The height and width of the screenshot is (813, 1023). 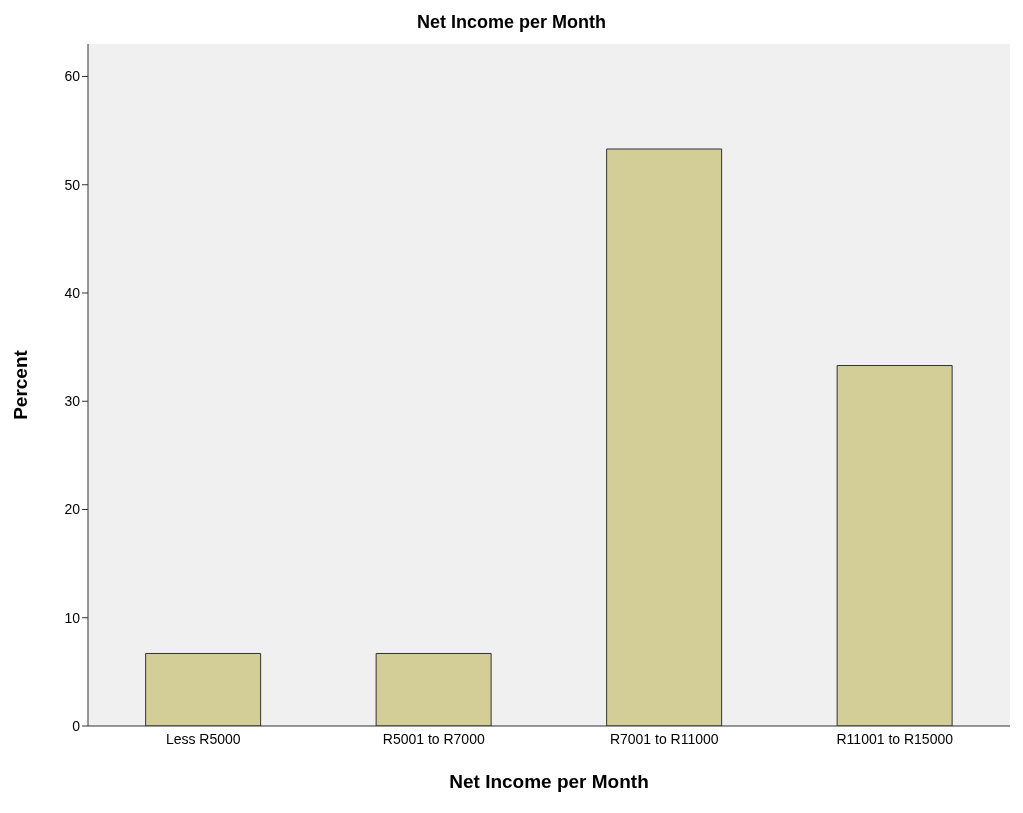 What do you see at coordinates (549, 781) in the screenshot?
I see `x-axis-title: Net Income per Month` at bounding box center [549, 781].